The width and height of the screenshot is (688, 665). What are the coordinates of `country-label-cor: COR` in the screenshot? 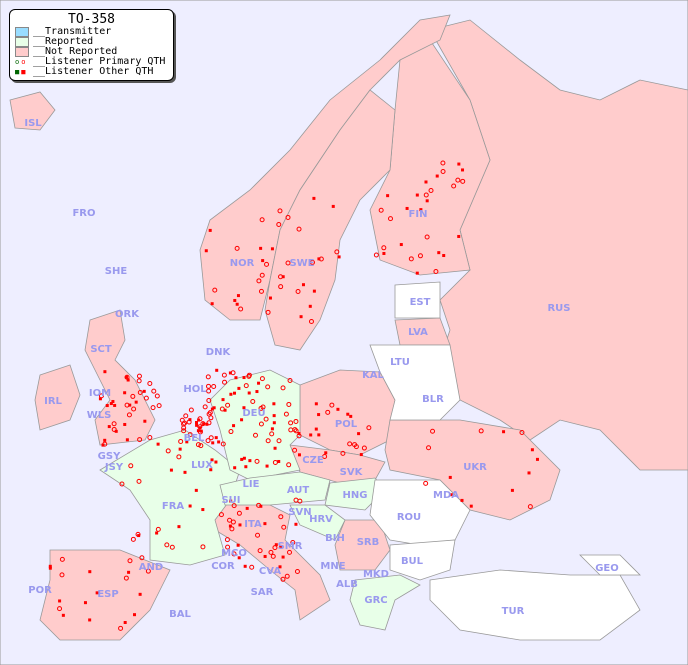 It's located at (223, 566).